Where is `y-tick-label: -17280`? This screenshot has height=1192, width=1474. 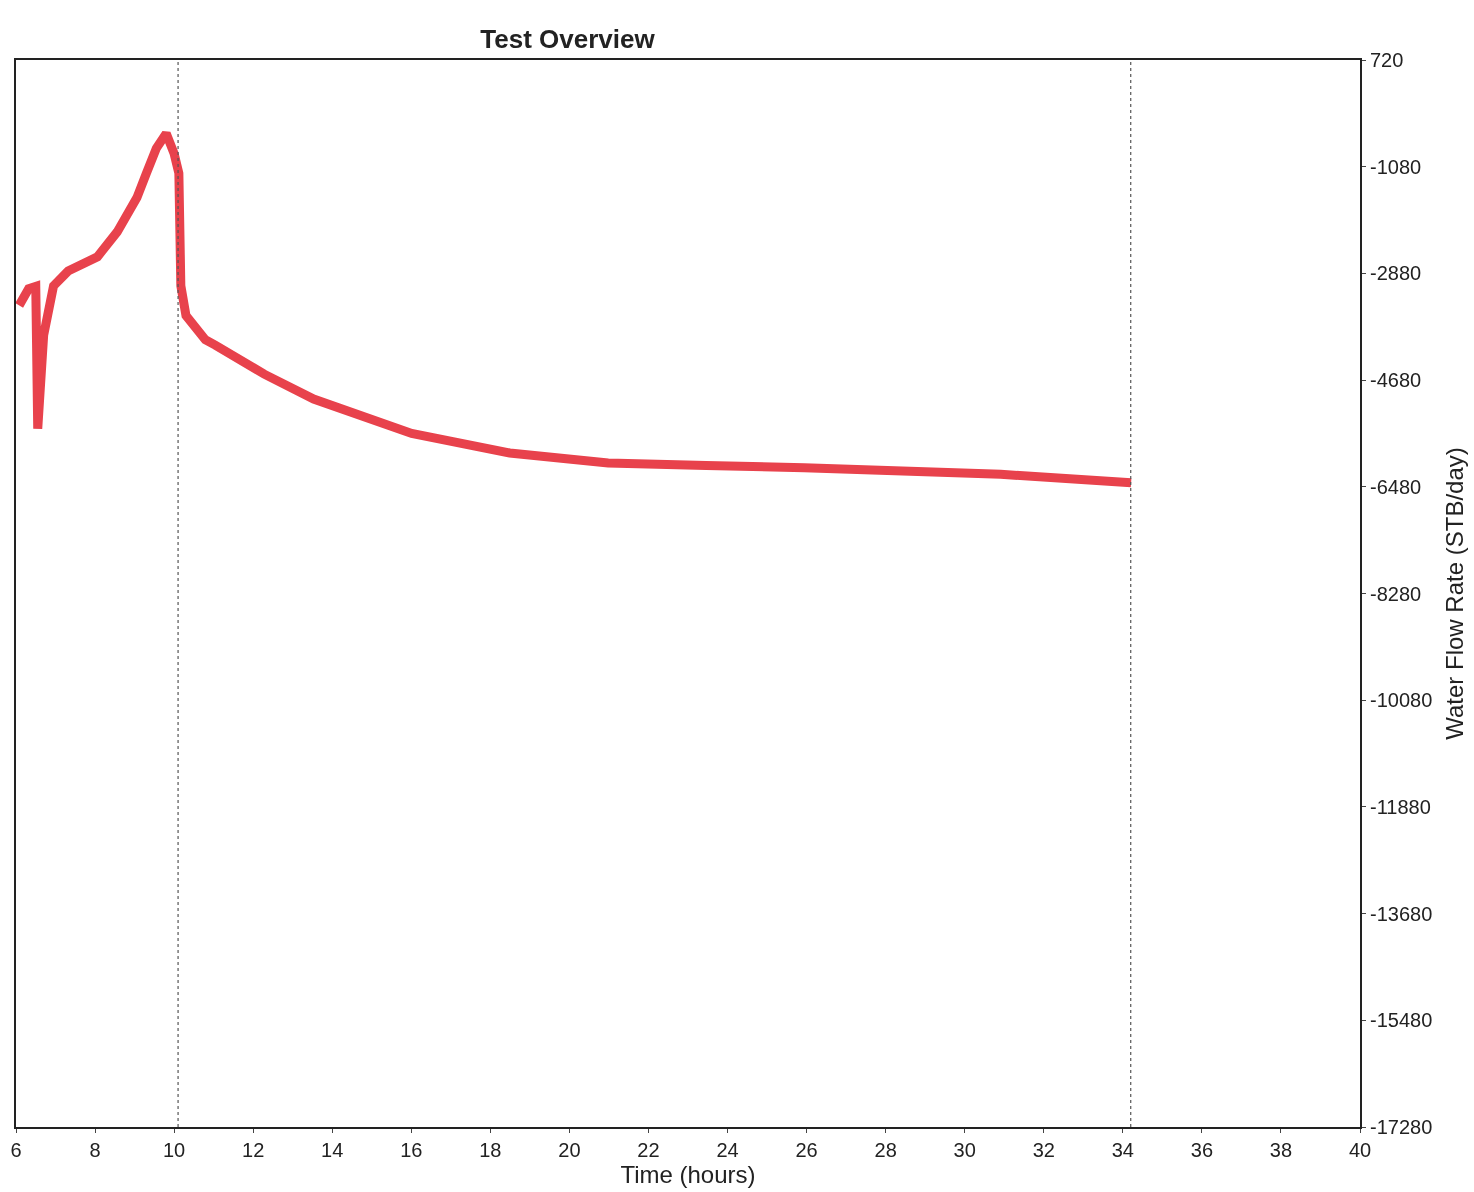
y-tick-label: -17280 is located at coordinates (1401, 1127).